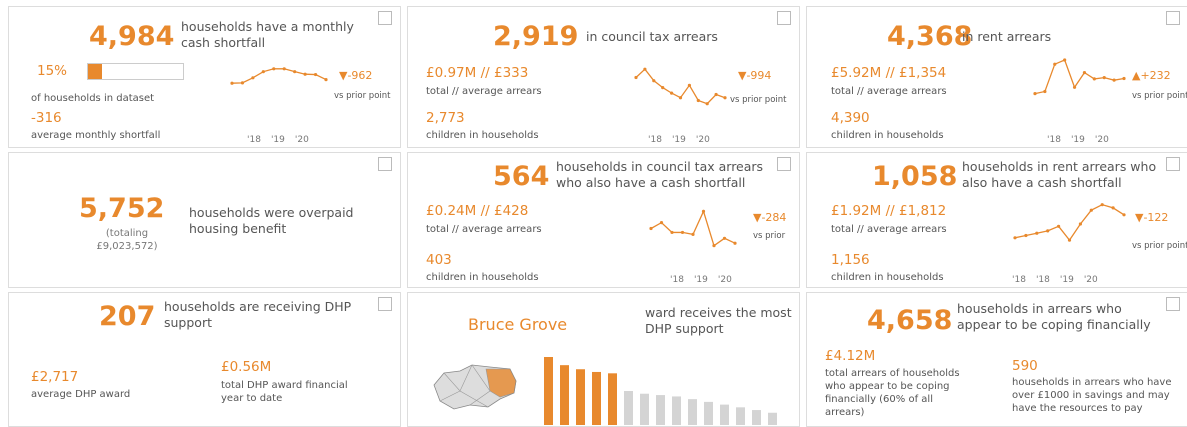 The image size is (1187, 427). I want to click on pct-bar, so click(95, 71).